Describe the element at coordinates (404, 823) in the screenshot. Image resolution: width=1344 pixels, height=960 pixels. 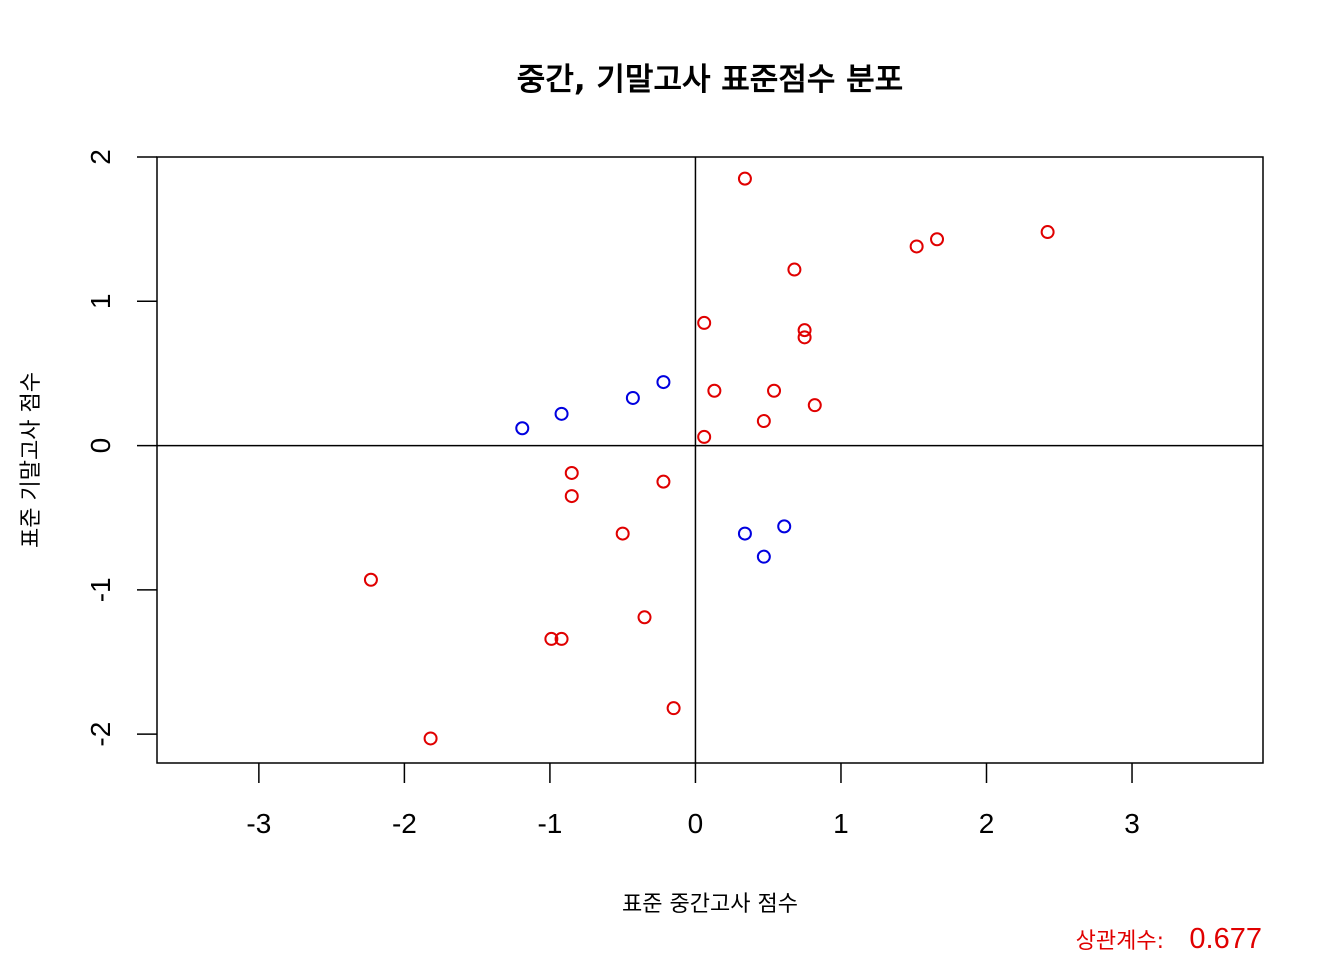
I see `x-tick-label: -2` at that location.